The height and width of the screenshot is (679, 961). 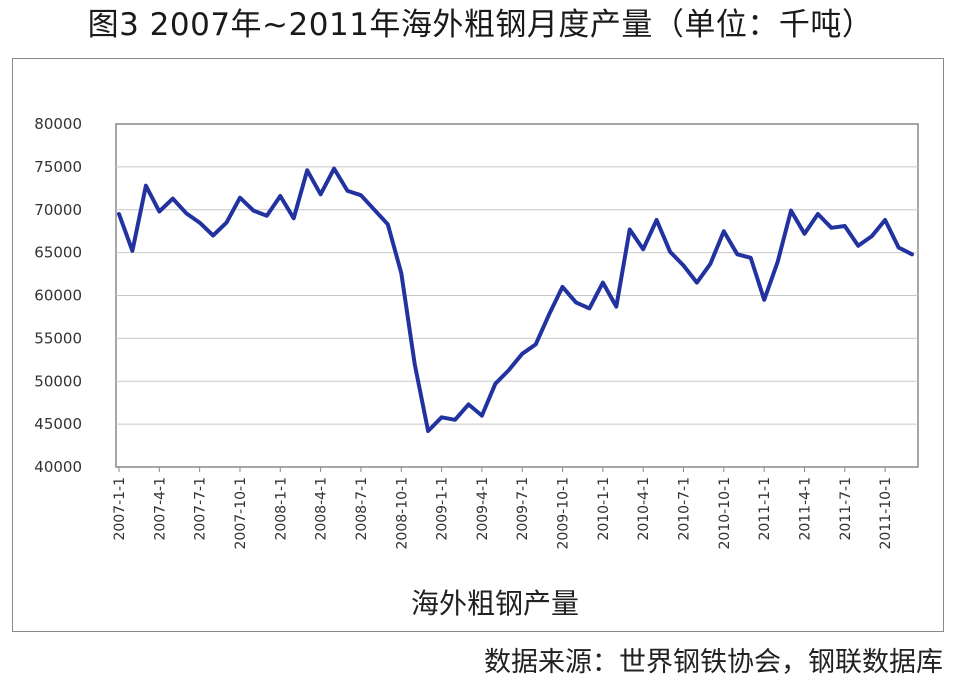 What do you see at coordinates (725, 513) in the screenshot?
I see `x-tick-label: 2010-10-1` at bounding box center [725, 513].